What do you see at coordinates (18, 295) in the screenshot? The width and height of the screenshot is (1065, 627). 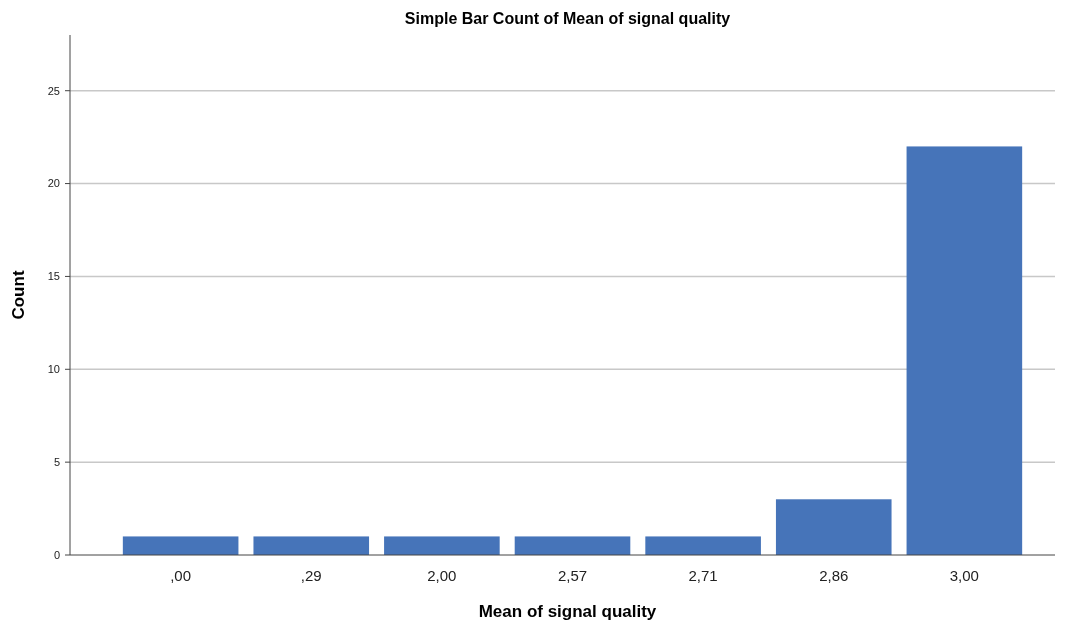 I see `y-axis-title: Count` at bounding box center [18, 295].